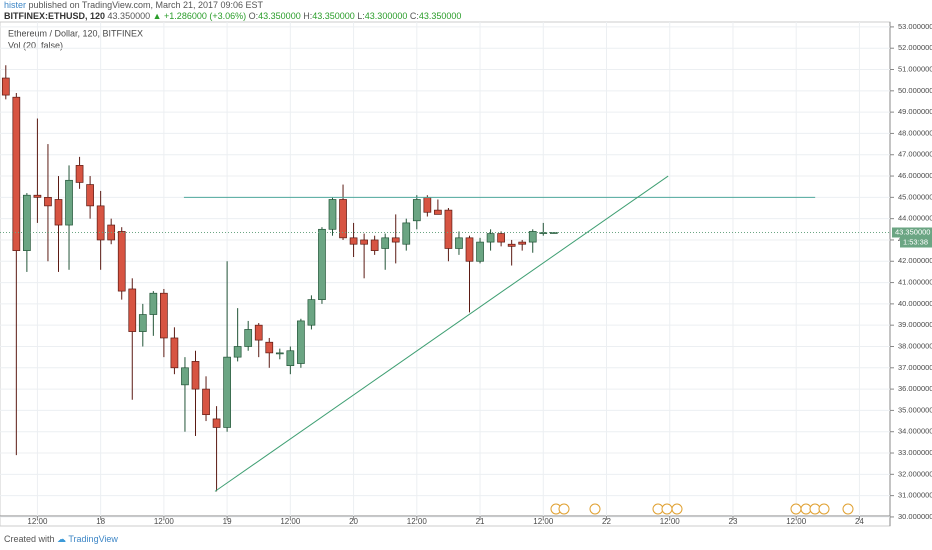 This screenshot has height=550, width=932. What do you see at coordinates (227, 521) in the screenshot?
I see `x-tick-label: 19` at bounding box center [227, 521].